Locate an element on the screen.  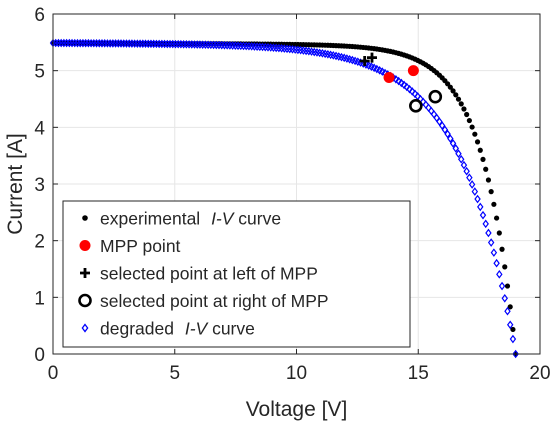
legend-entry-label: selected point at right of MPP is located at coordinates (214, 301).